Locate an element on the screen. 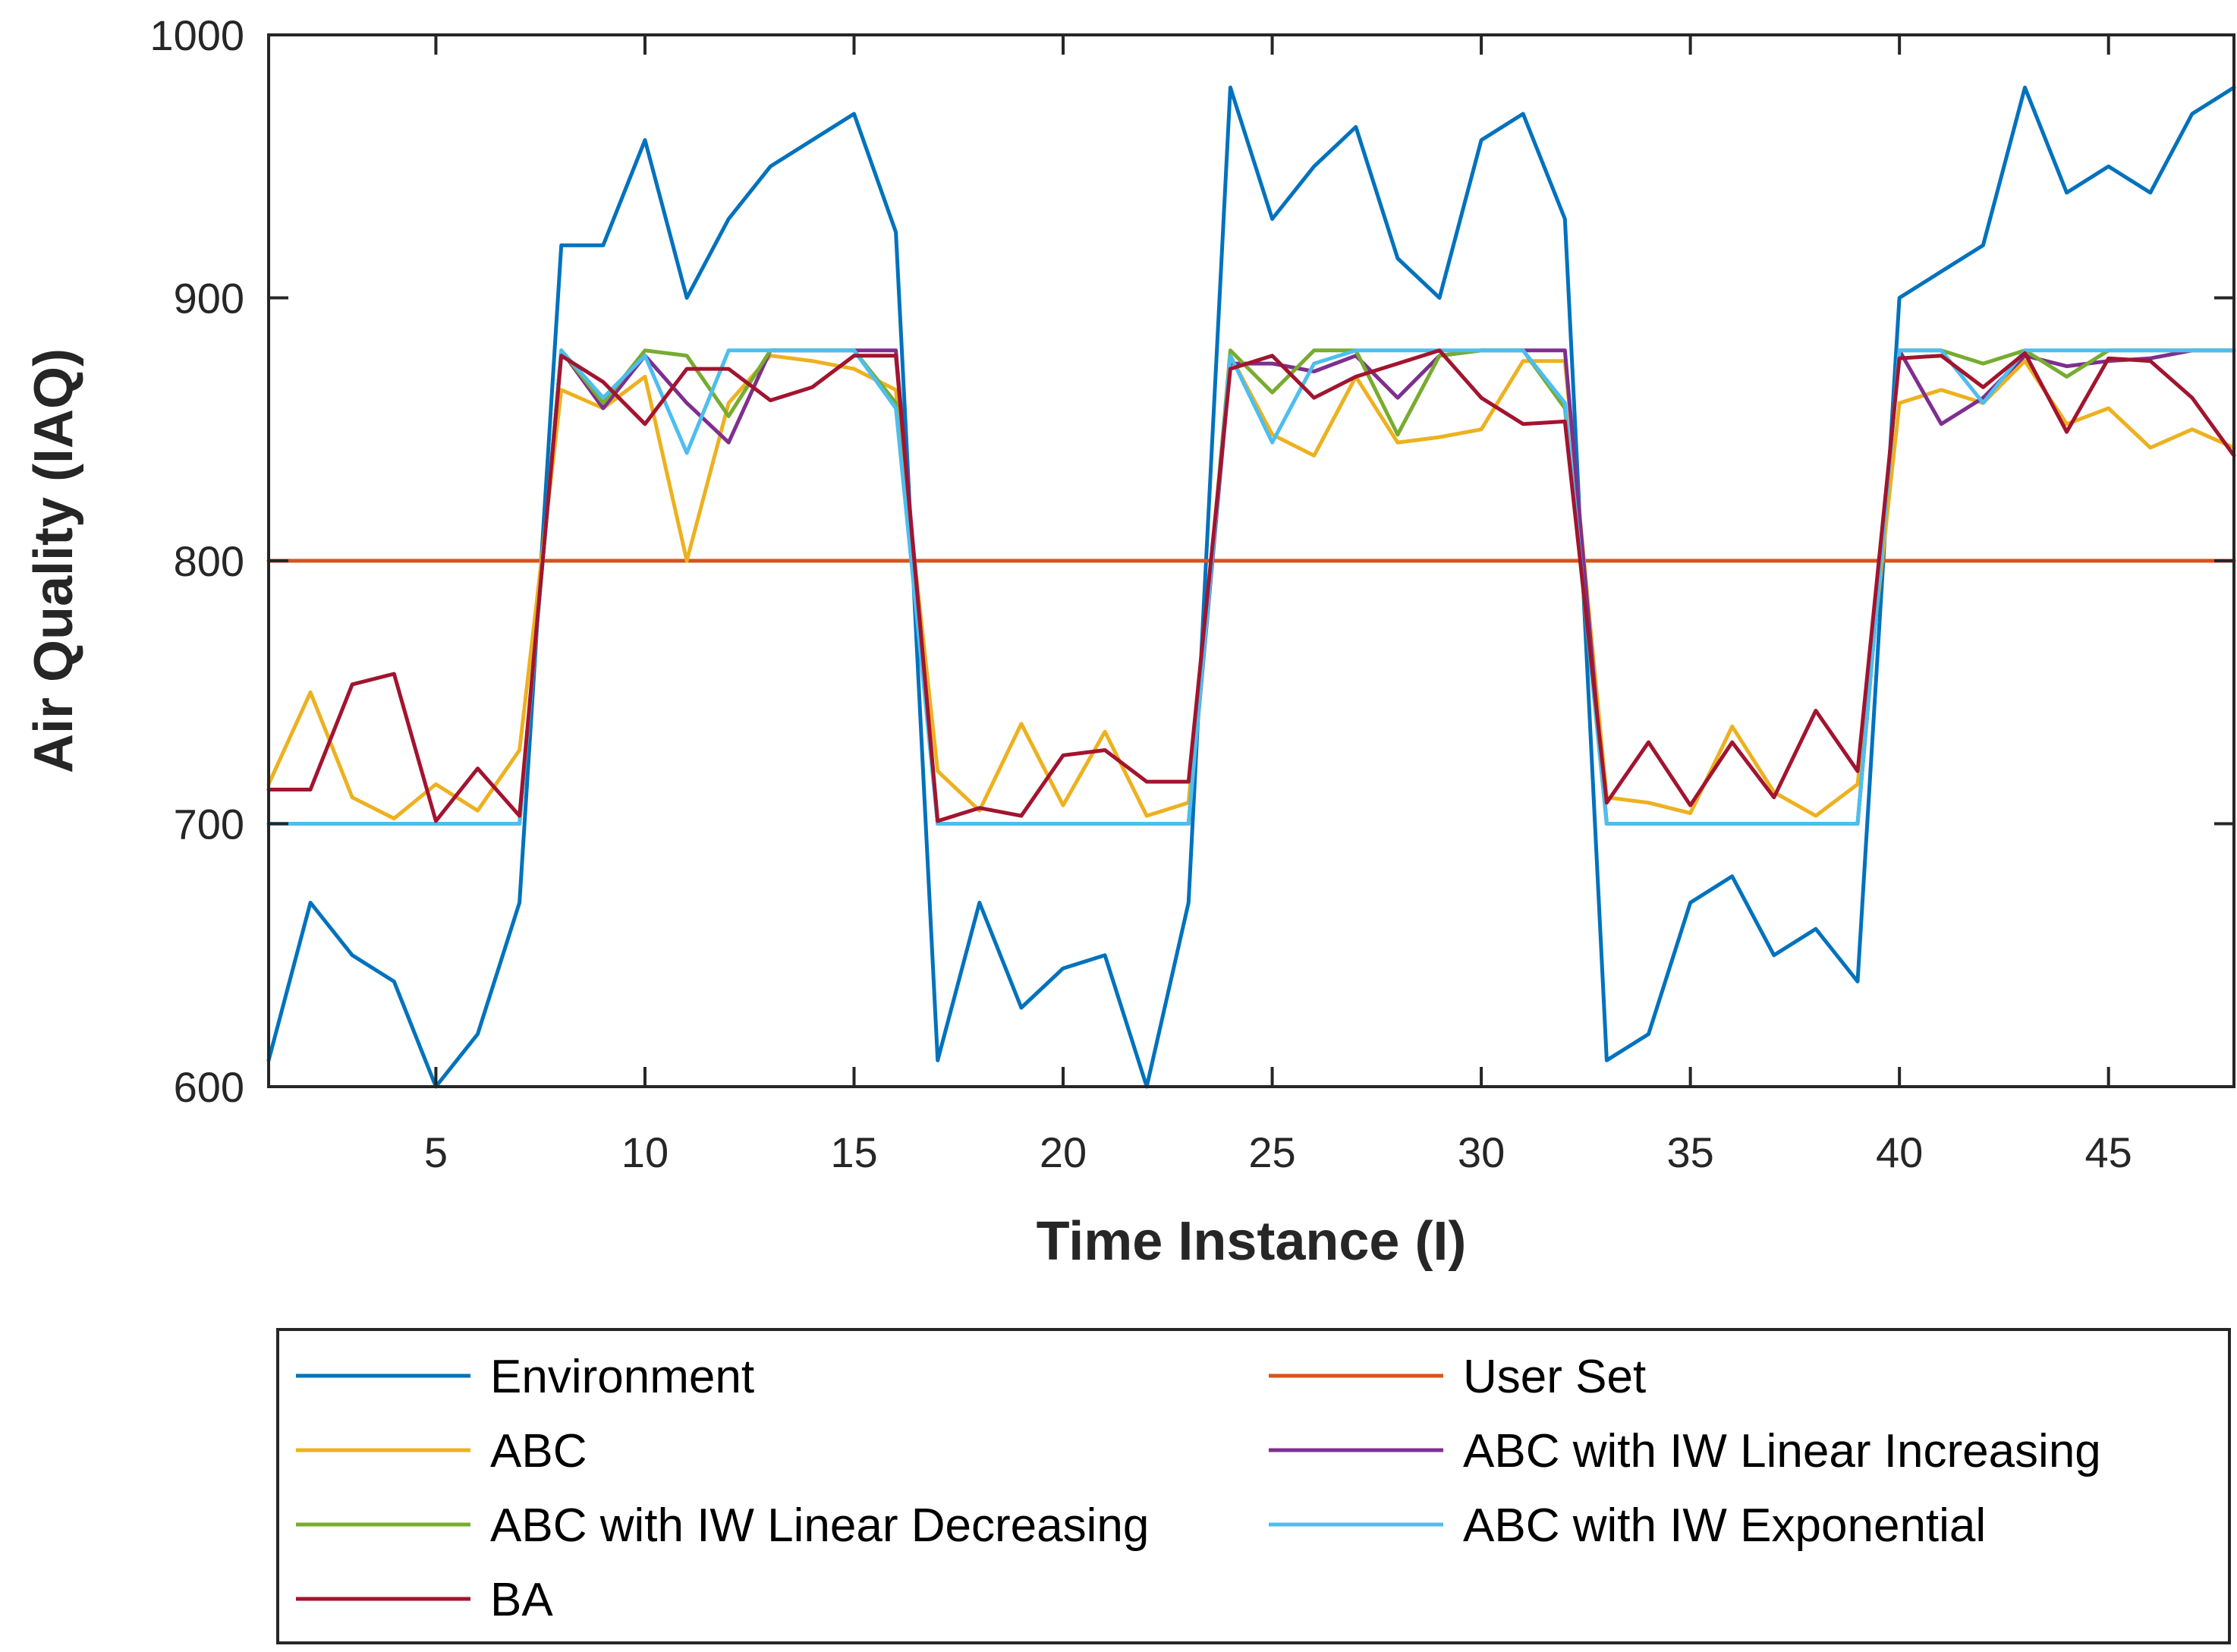  y-tick-label: 700 is located at coordinates (209, 824).